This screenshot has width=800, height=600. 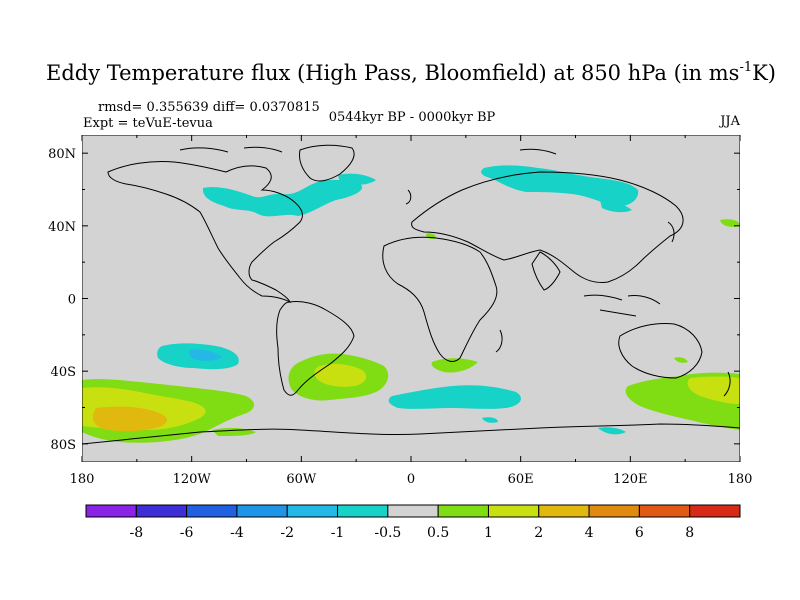 What do you see at coordinates (547, 227) in the screenshot?
I see `coast-eurasia` at bounding box center [547, 227].